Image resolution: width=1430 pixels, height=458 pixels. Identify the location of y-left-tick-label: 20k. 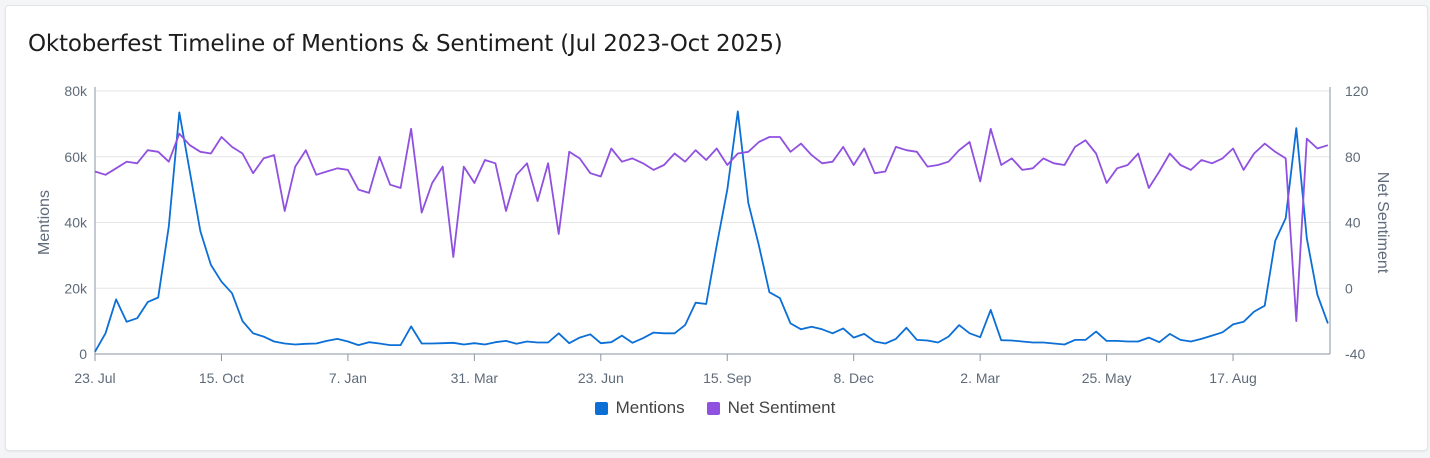
(76, 288).